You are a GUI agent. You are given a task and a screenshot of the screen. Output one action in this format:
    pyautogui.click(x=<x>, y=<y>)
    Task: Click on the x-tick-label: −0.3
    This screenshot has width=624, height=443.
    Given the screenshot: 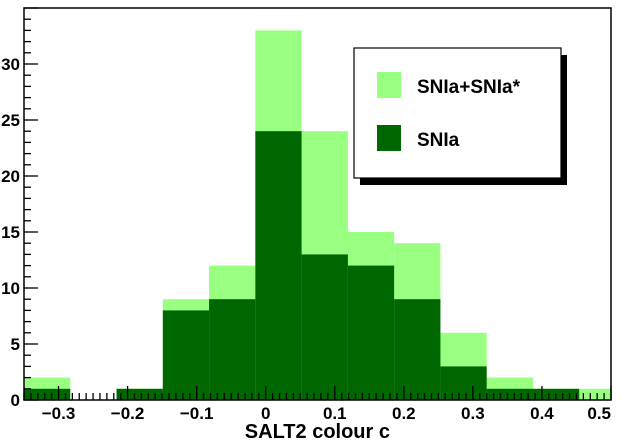 What is the action you would take?
    pyautogui.click(x=59, y=413)
    